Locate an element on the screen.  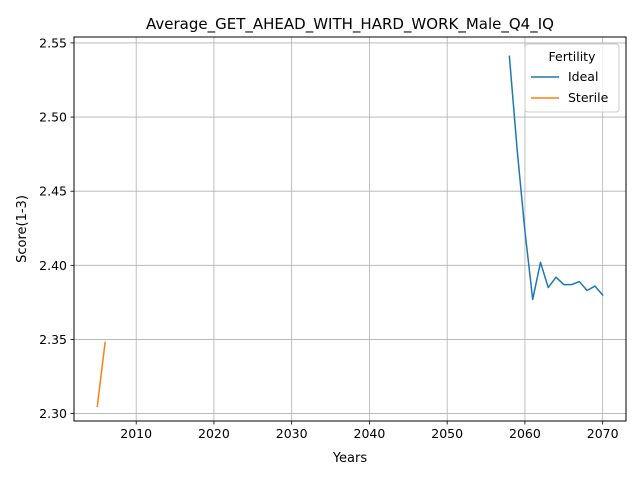
y-tick-label: 2.30 is located at coordinates (53, 413).